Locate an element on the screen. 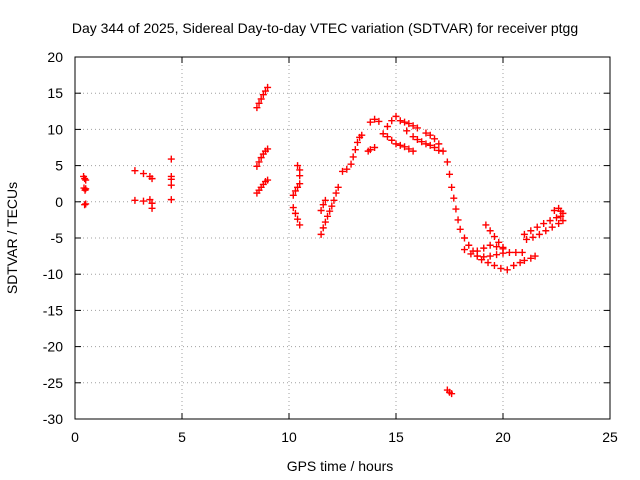 The height and width of the screenshot is (480, 640). y-tick-label: -30 is located at coordinates (53, 419).